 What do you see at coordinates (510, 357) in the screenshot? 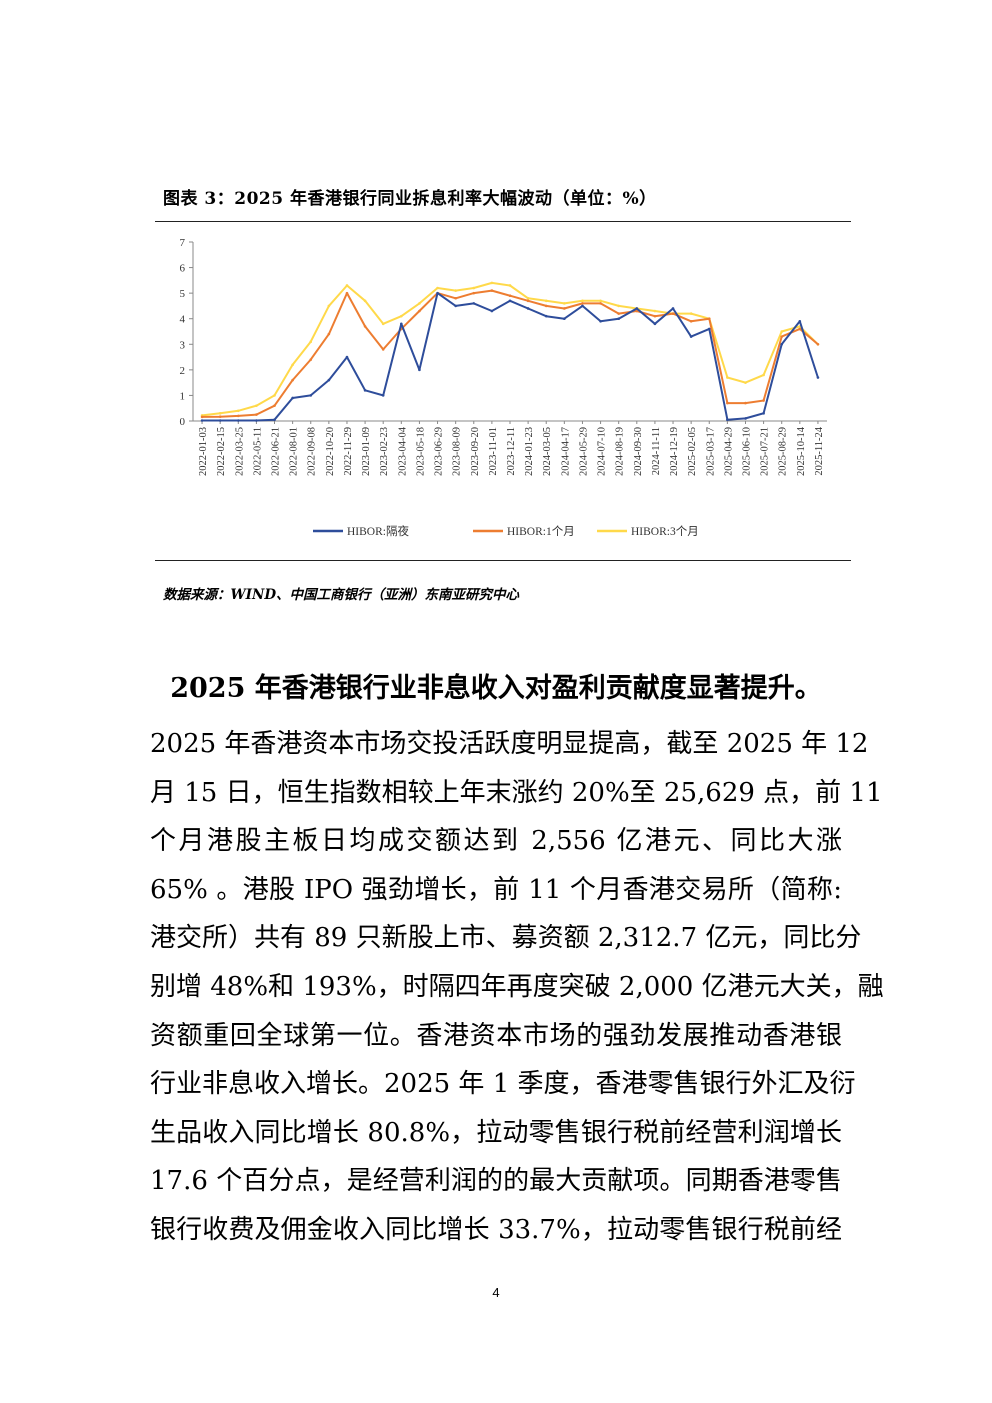
I see `series-line` at bounding box center [510, 357].